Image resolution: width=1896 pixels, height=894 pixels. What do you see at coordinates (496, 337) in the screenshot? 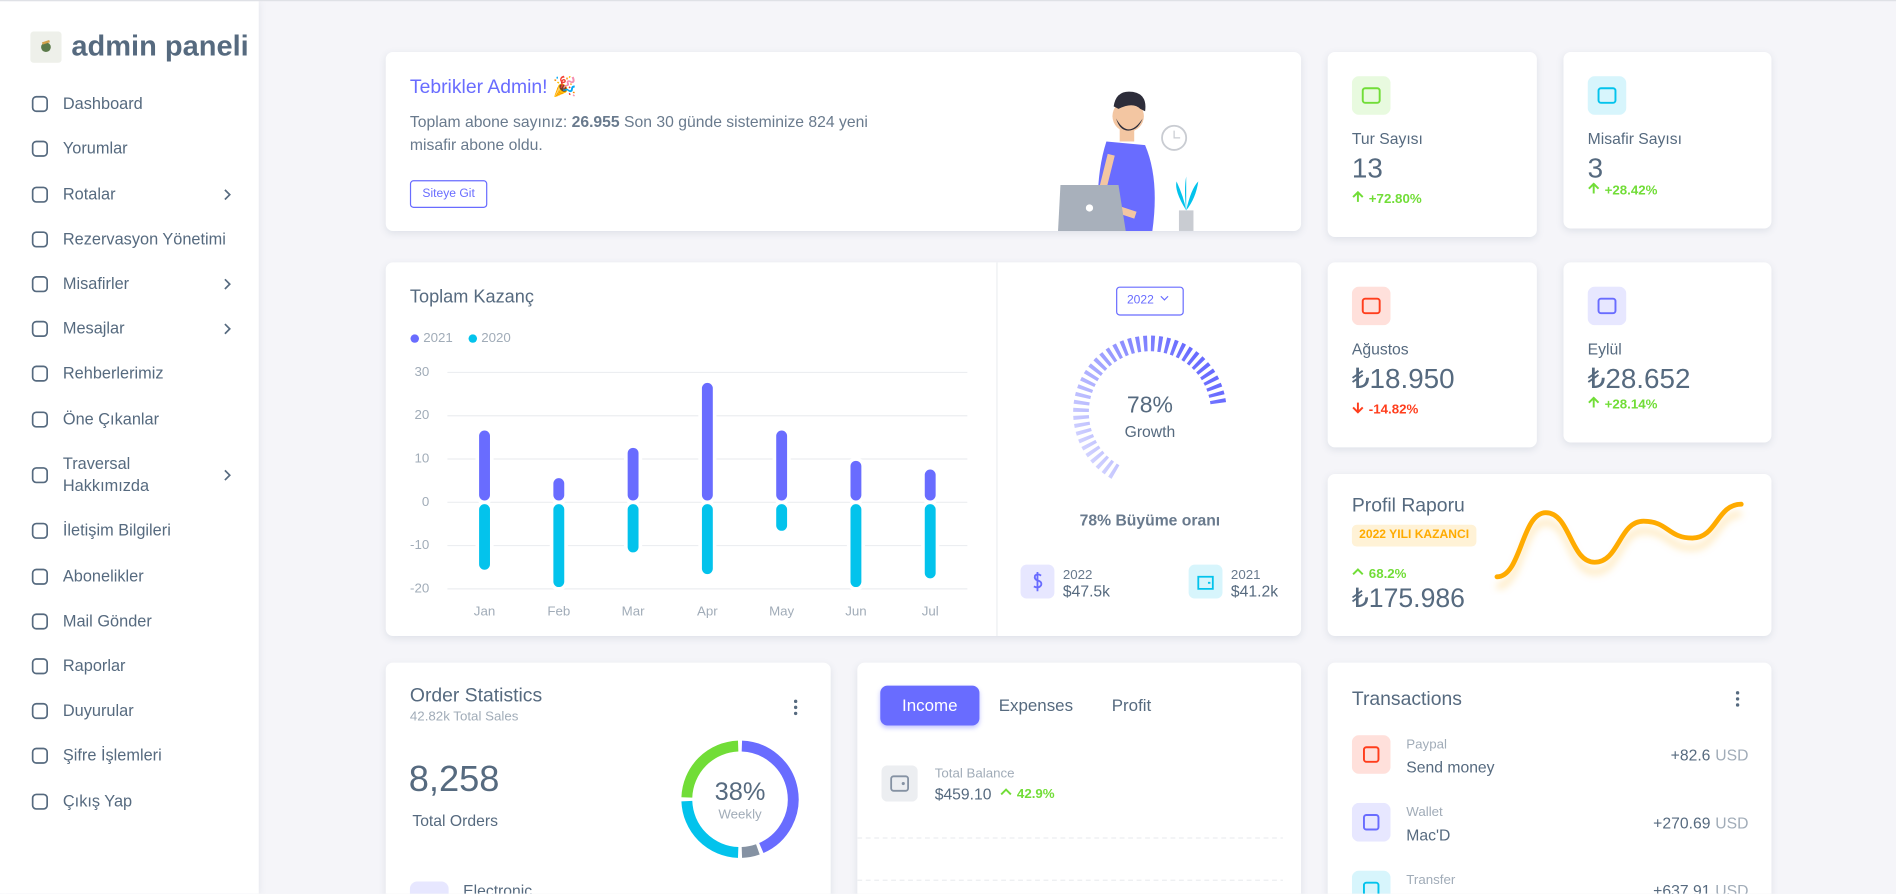
I see `legend-label: 2020` at bounding box center [496, 337].